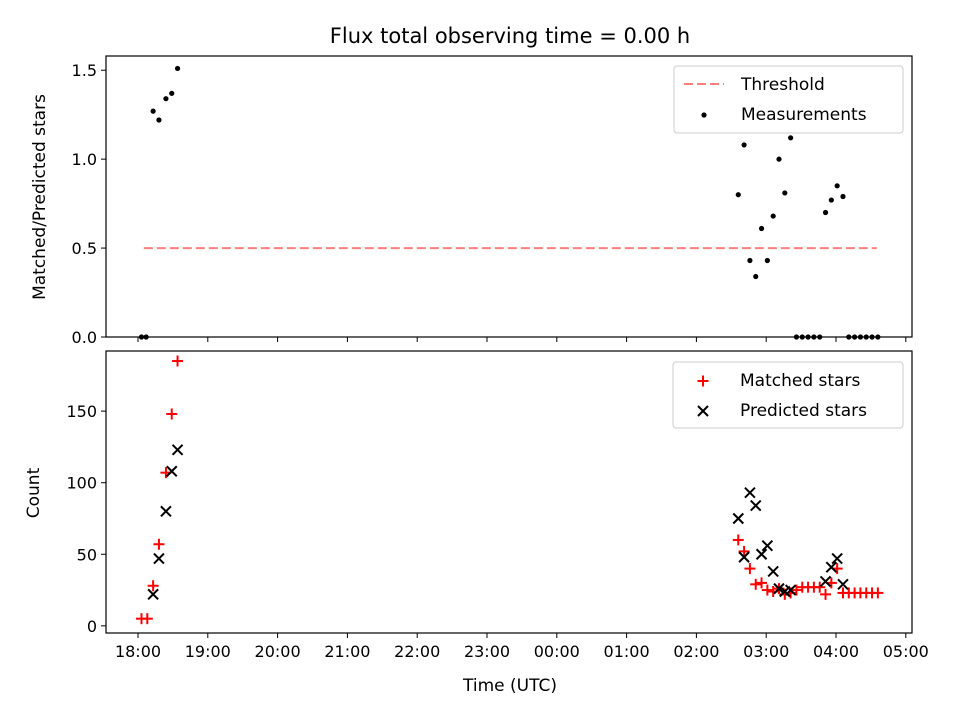 Image resolution: width=960 pixels, height=720 pixels. What do you see at coordinates (803, 411) in the screenshot?
I see `legend-predicted-label: Predicted stars` at bounding box center [803, 411].